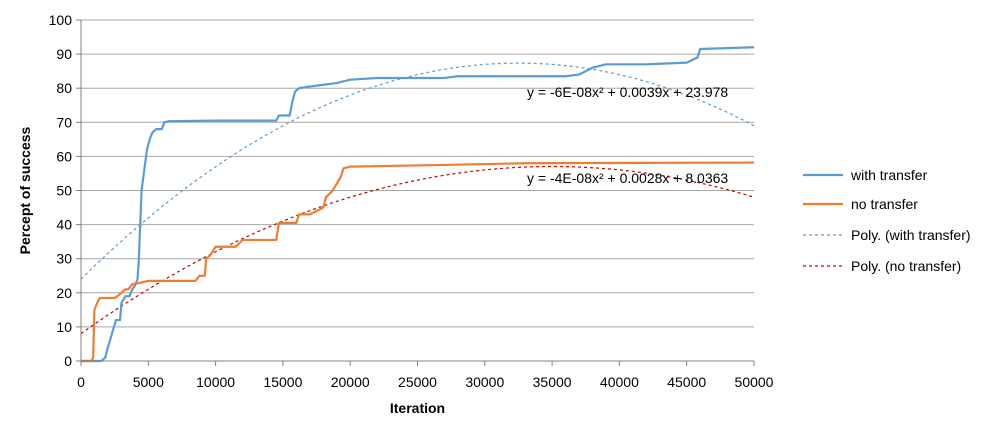 The height and width of the screenshot is (434, 994). What do you see at coordinates (64, 88) in the screenshot?
I see `y-tick-label: 80` at bounding box center [64, 88].